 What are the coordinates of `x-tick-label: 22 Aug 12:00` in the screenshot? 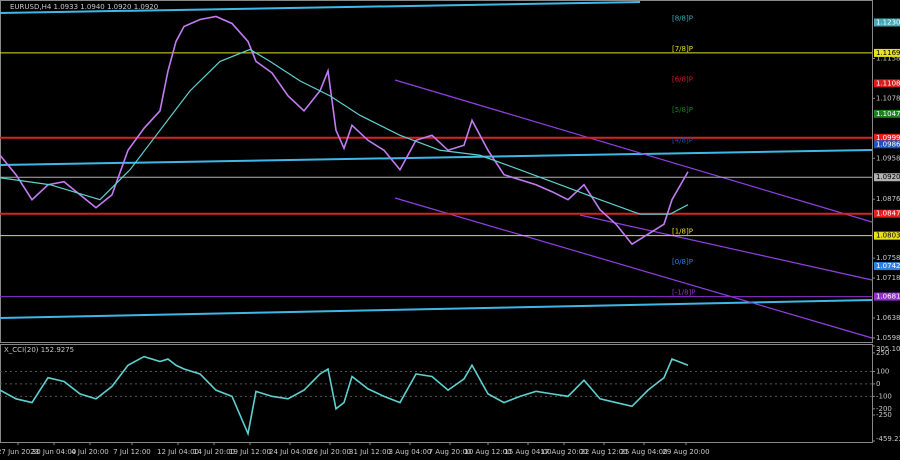 It's located at (603, 452).